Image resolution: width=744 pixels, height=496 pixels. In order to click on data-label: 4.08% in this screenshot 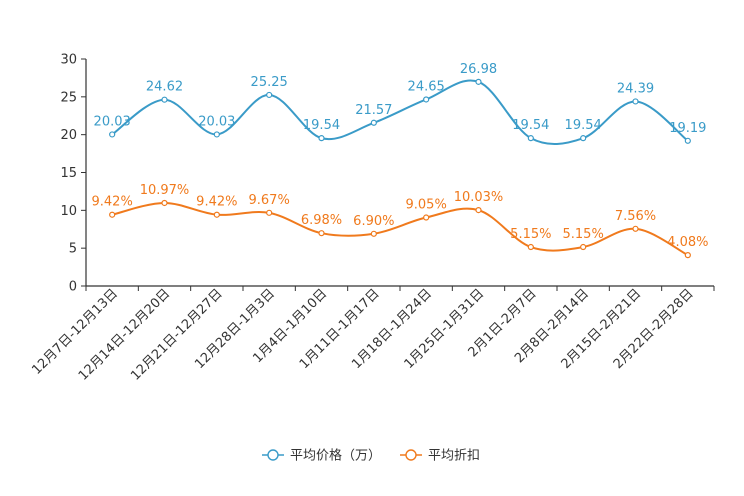, I will do `click(687, 242)`.